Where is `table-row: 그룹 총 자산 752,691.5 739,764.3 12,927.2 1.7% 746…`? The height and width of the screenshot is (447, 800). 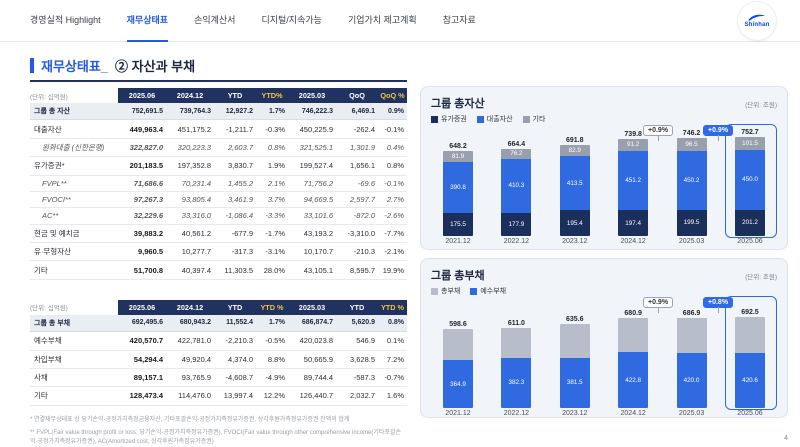 table-row: 그룹 총 자산 752,691.5 739,764.3 12,927.2 1.7% 746… is located at coordinates (218, 112).